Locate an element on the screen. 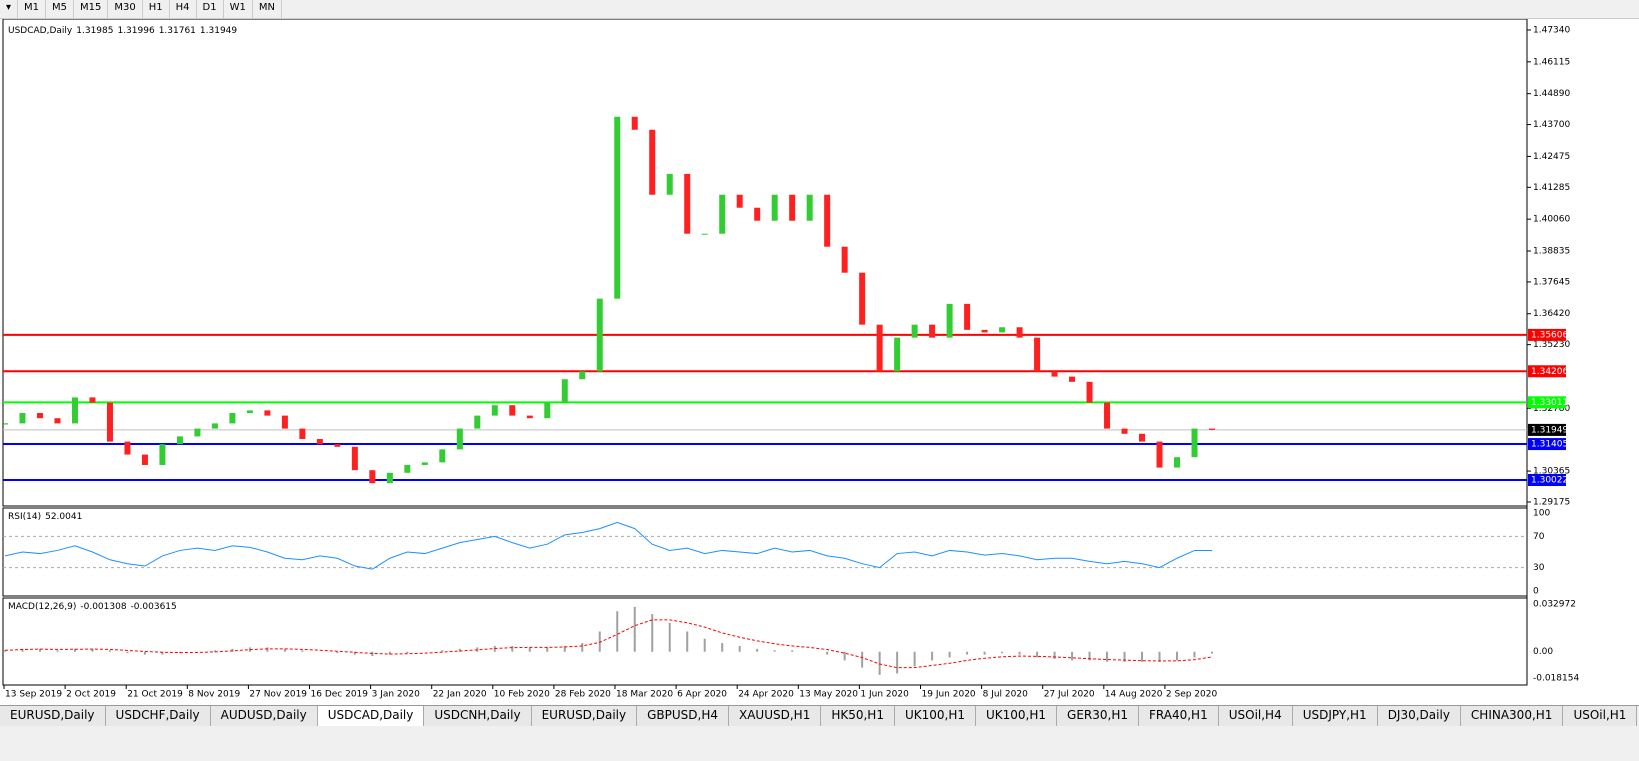  y-tick-label: 1.37645 is located at coordinates (1551, 282).